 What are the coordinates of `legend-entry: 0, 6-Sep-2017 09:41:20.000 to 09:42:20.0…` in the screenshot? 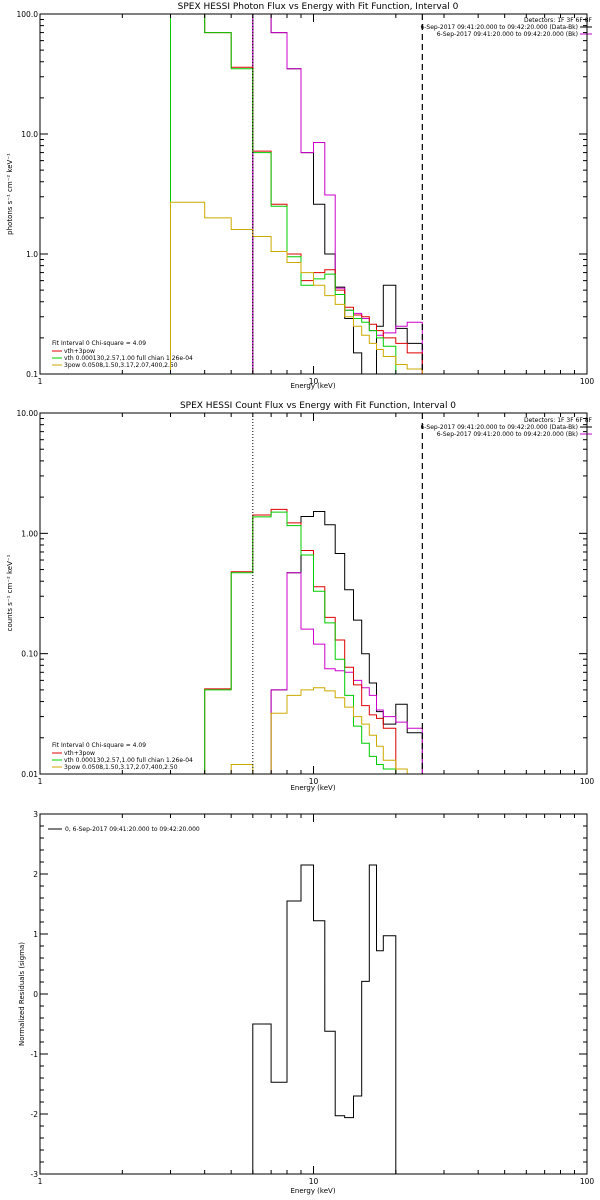 It's located at (132, 829).